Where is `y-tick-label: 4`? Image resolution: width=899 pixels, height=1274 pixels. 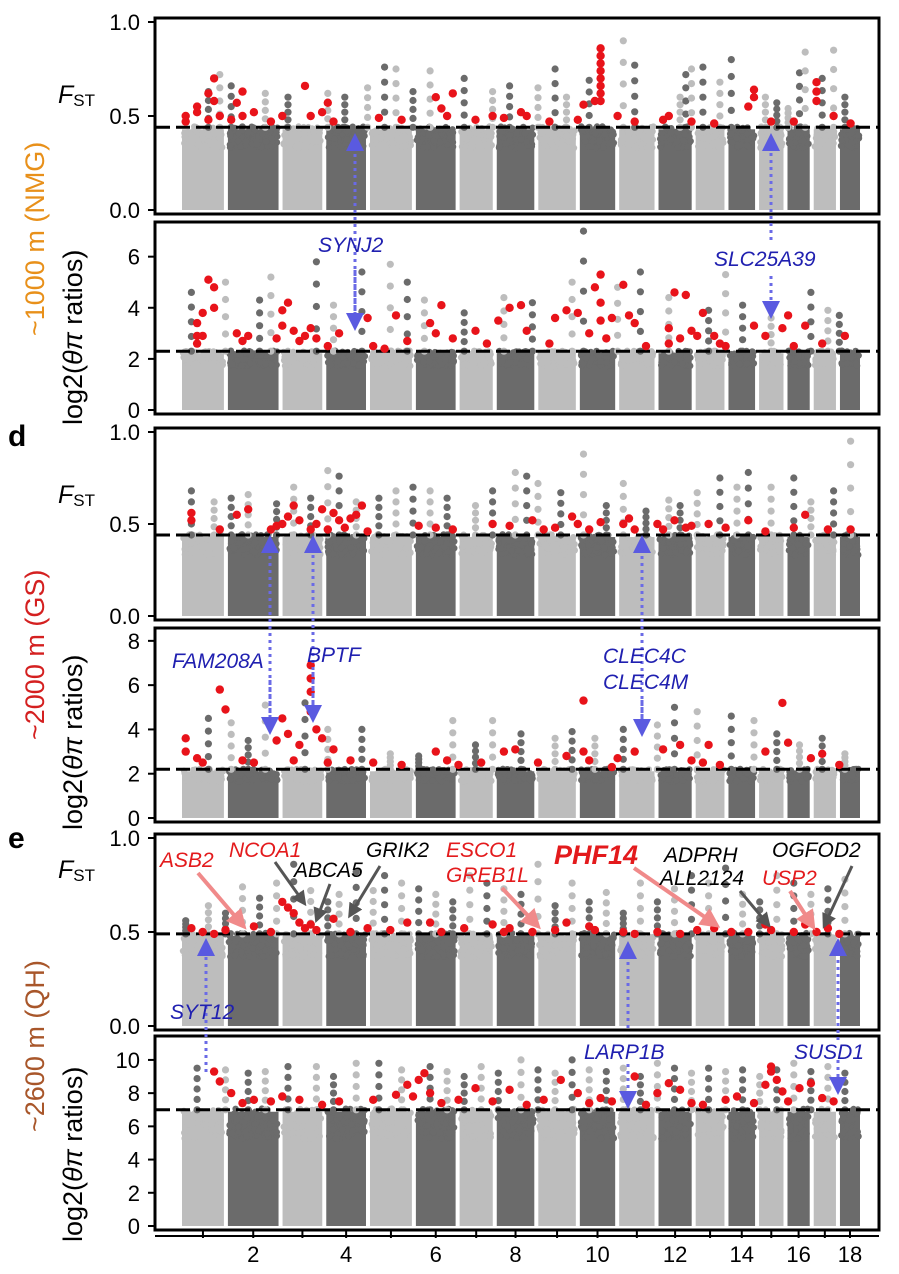 y-tick-label: 4 is located at coordinates (134, 308).